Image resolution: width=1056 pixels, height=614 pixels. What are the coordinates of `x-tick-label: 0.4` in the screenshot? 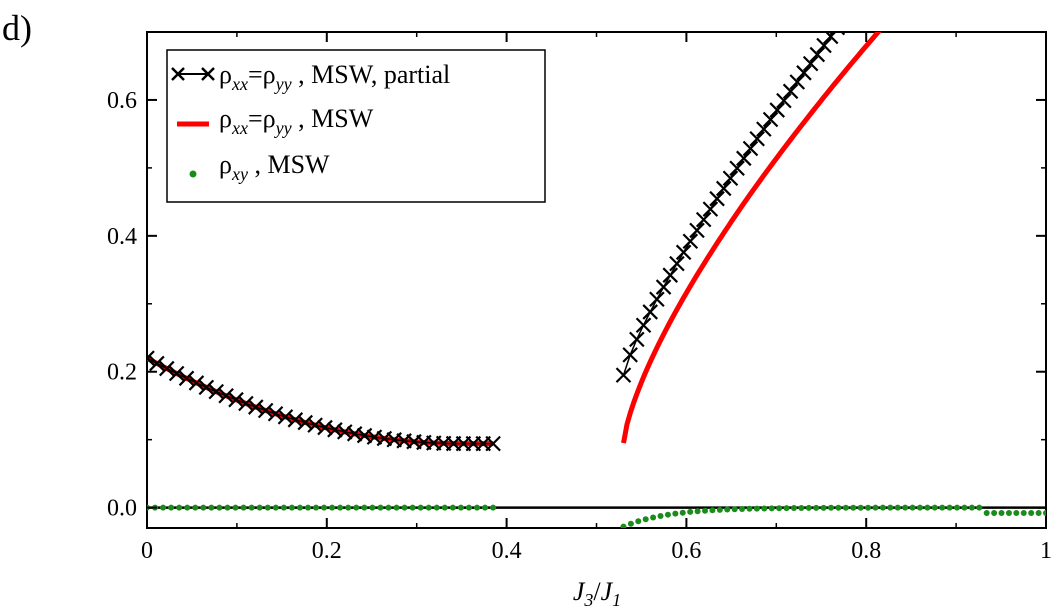 It's located at (507, 551).